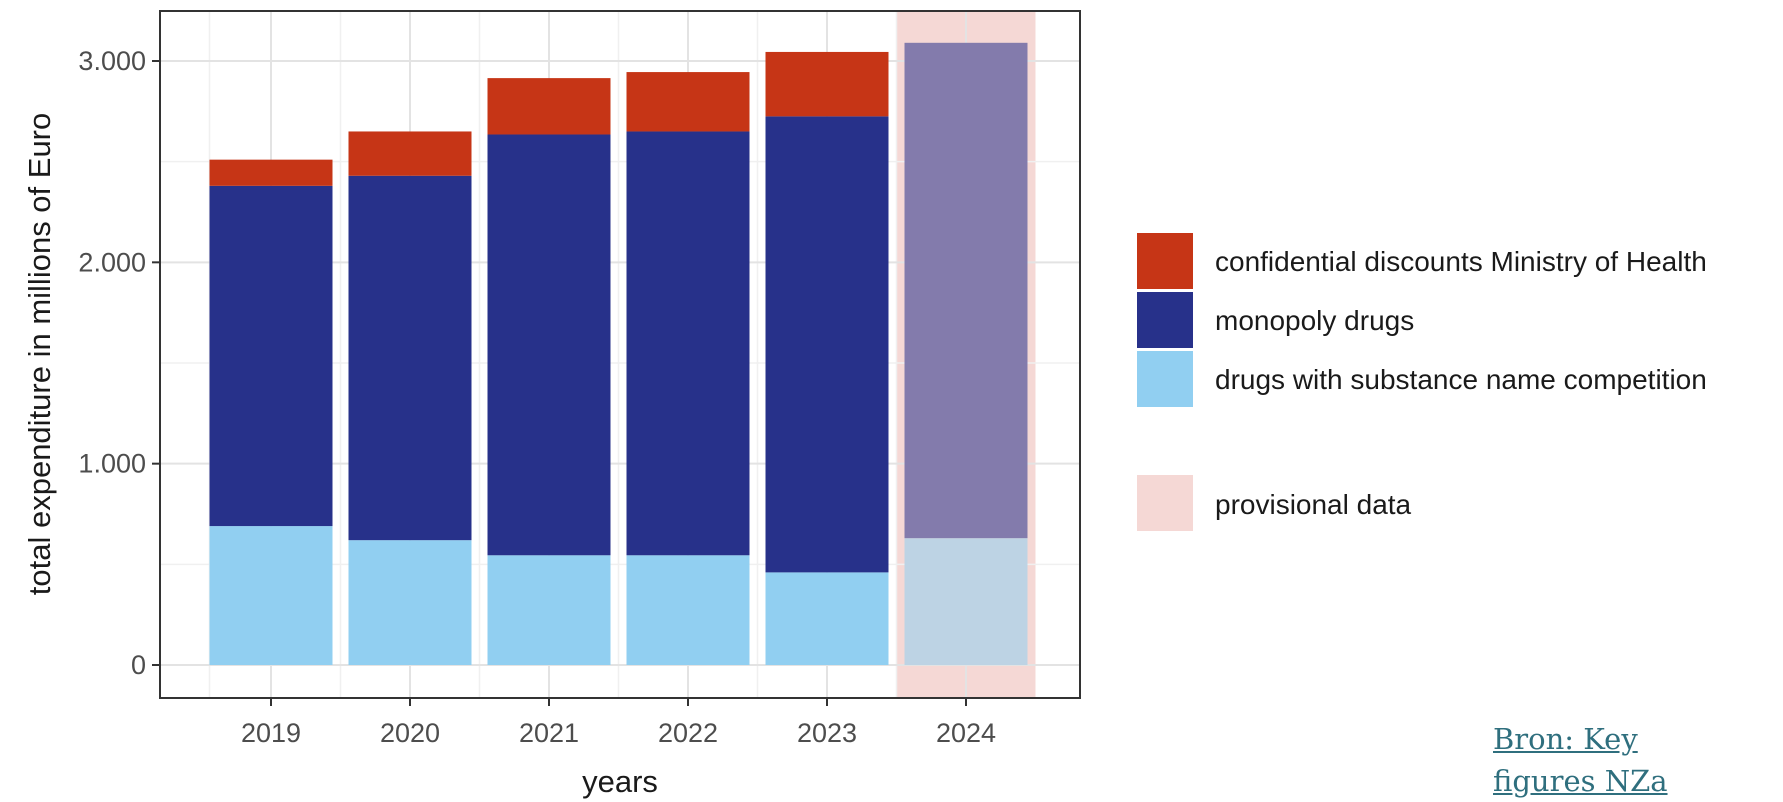 Image resolution: width=1783 pixels, height=802 pixels. I want to click on bar-segment-2022-s0, so click(688, 610).